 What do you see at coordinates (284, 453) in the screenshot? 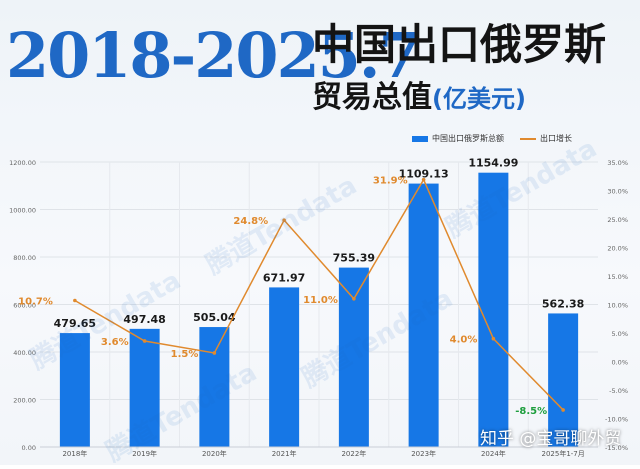
I see `x-tick-label: 2021年` at bounding box center [284, 453].